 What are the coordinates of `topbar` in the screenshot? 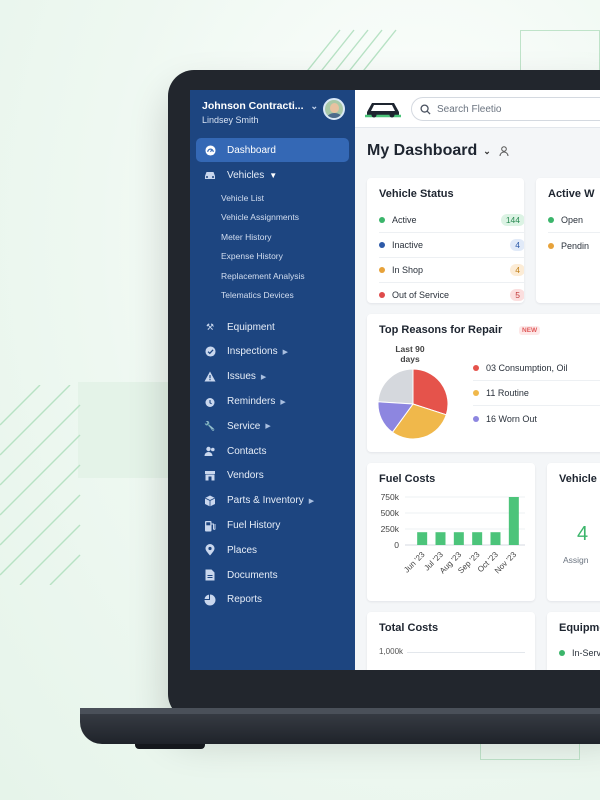 It's located at (477, 109).